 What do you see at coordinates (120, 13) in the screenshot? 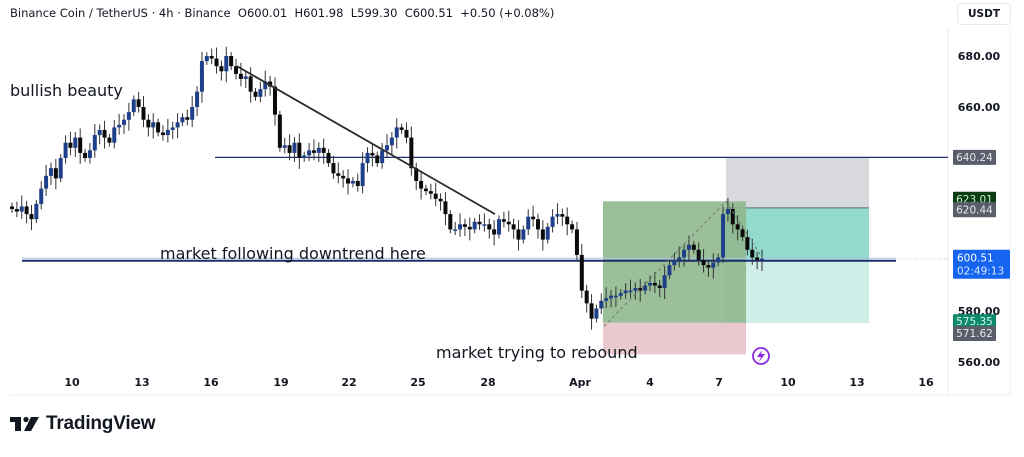
I see `symbol-title: Binance Coin / TetherUS · 4h · Binance` at bounding box center [120, 13].